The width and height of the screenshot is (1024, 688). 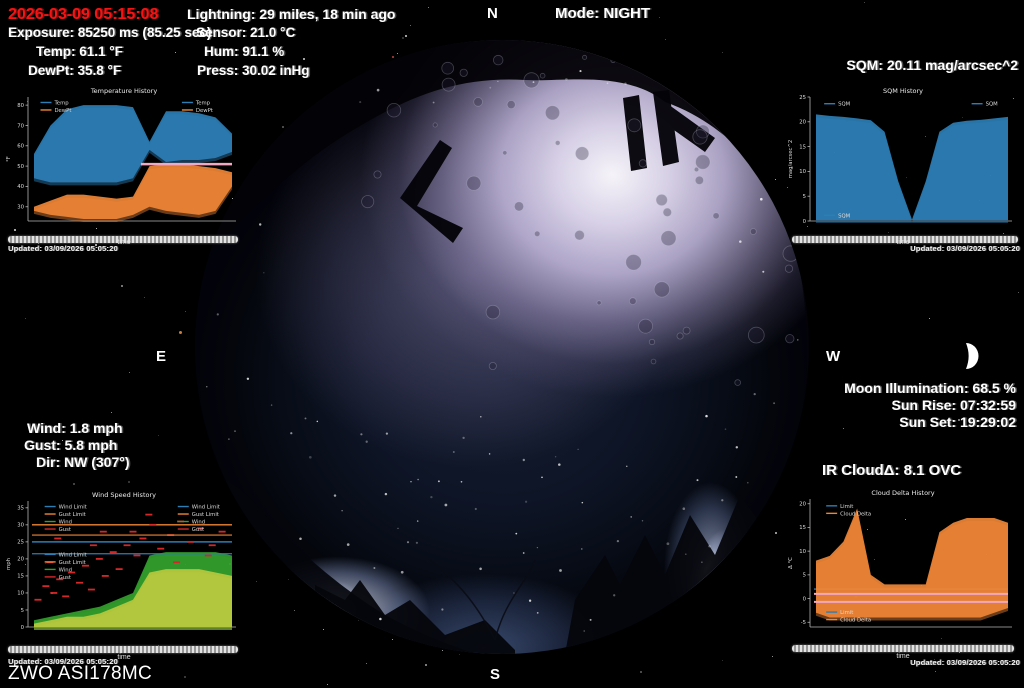 I want to click on dewpoint-readout: DewPt: 35.8 °F, so click(x=75, y=70).